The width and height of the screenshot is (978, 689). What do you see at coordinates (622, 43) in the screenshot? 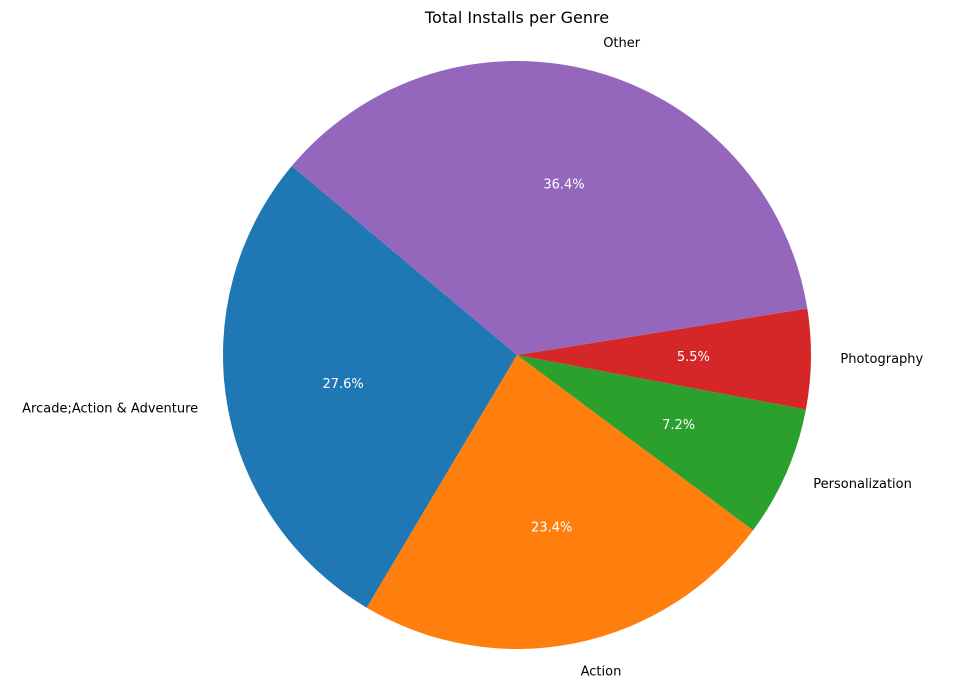
I see `slice-label-other: Other` at bounding box center [622, 43].